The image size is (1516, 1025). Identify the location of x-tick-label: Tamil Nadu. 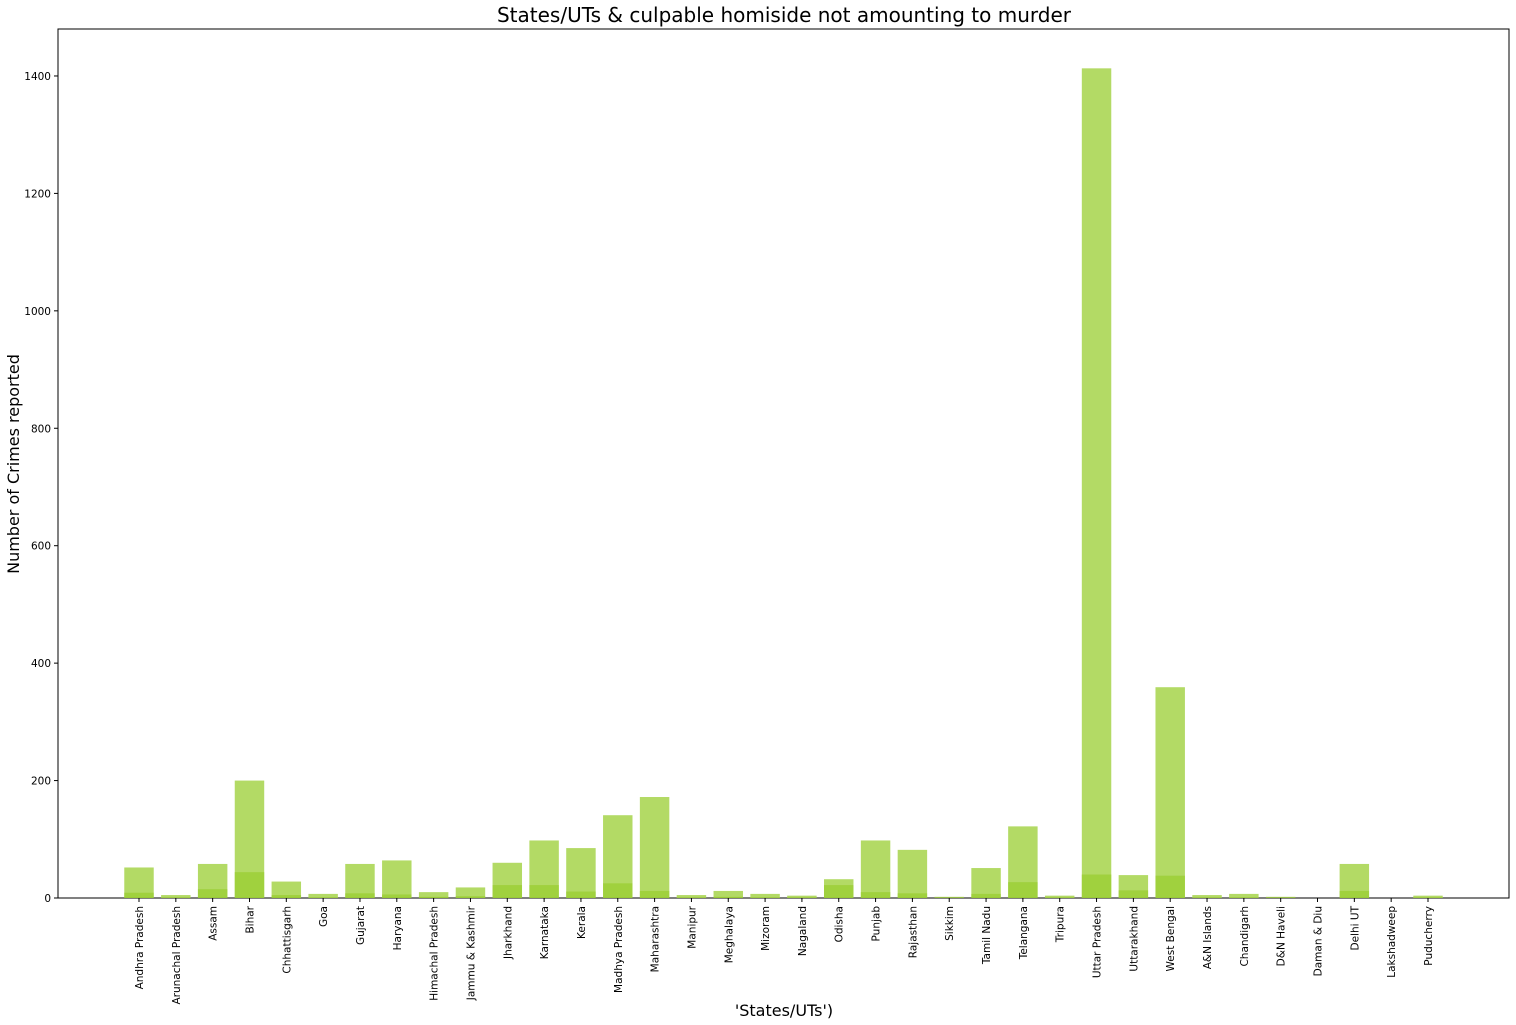
(987, 935).